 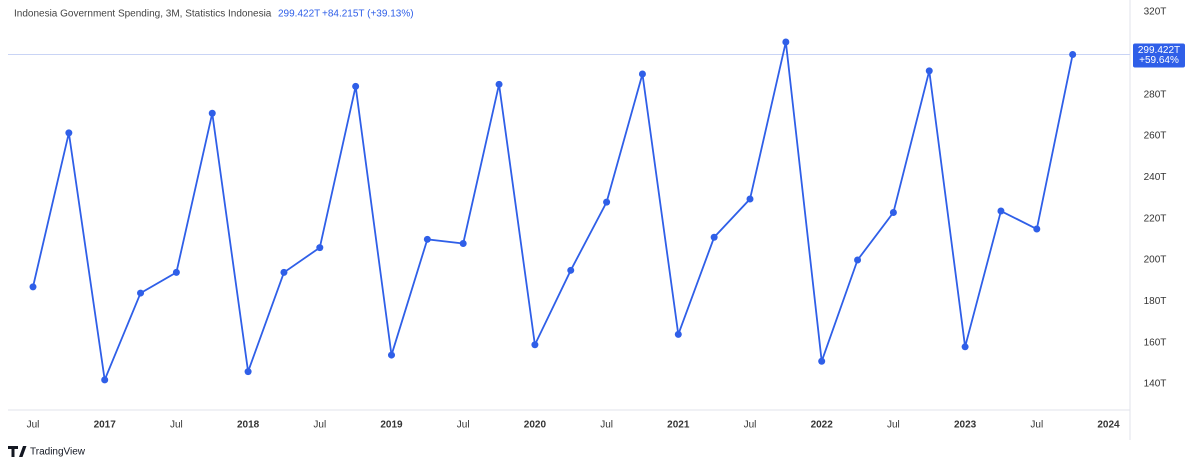 I want to click on x-tick-label: 2023, so click(x=965, y=425).